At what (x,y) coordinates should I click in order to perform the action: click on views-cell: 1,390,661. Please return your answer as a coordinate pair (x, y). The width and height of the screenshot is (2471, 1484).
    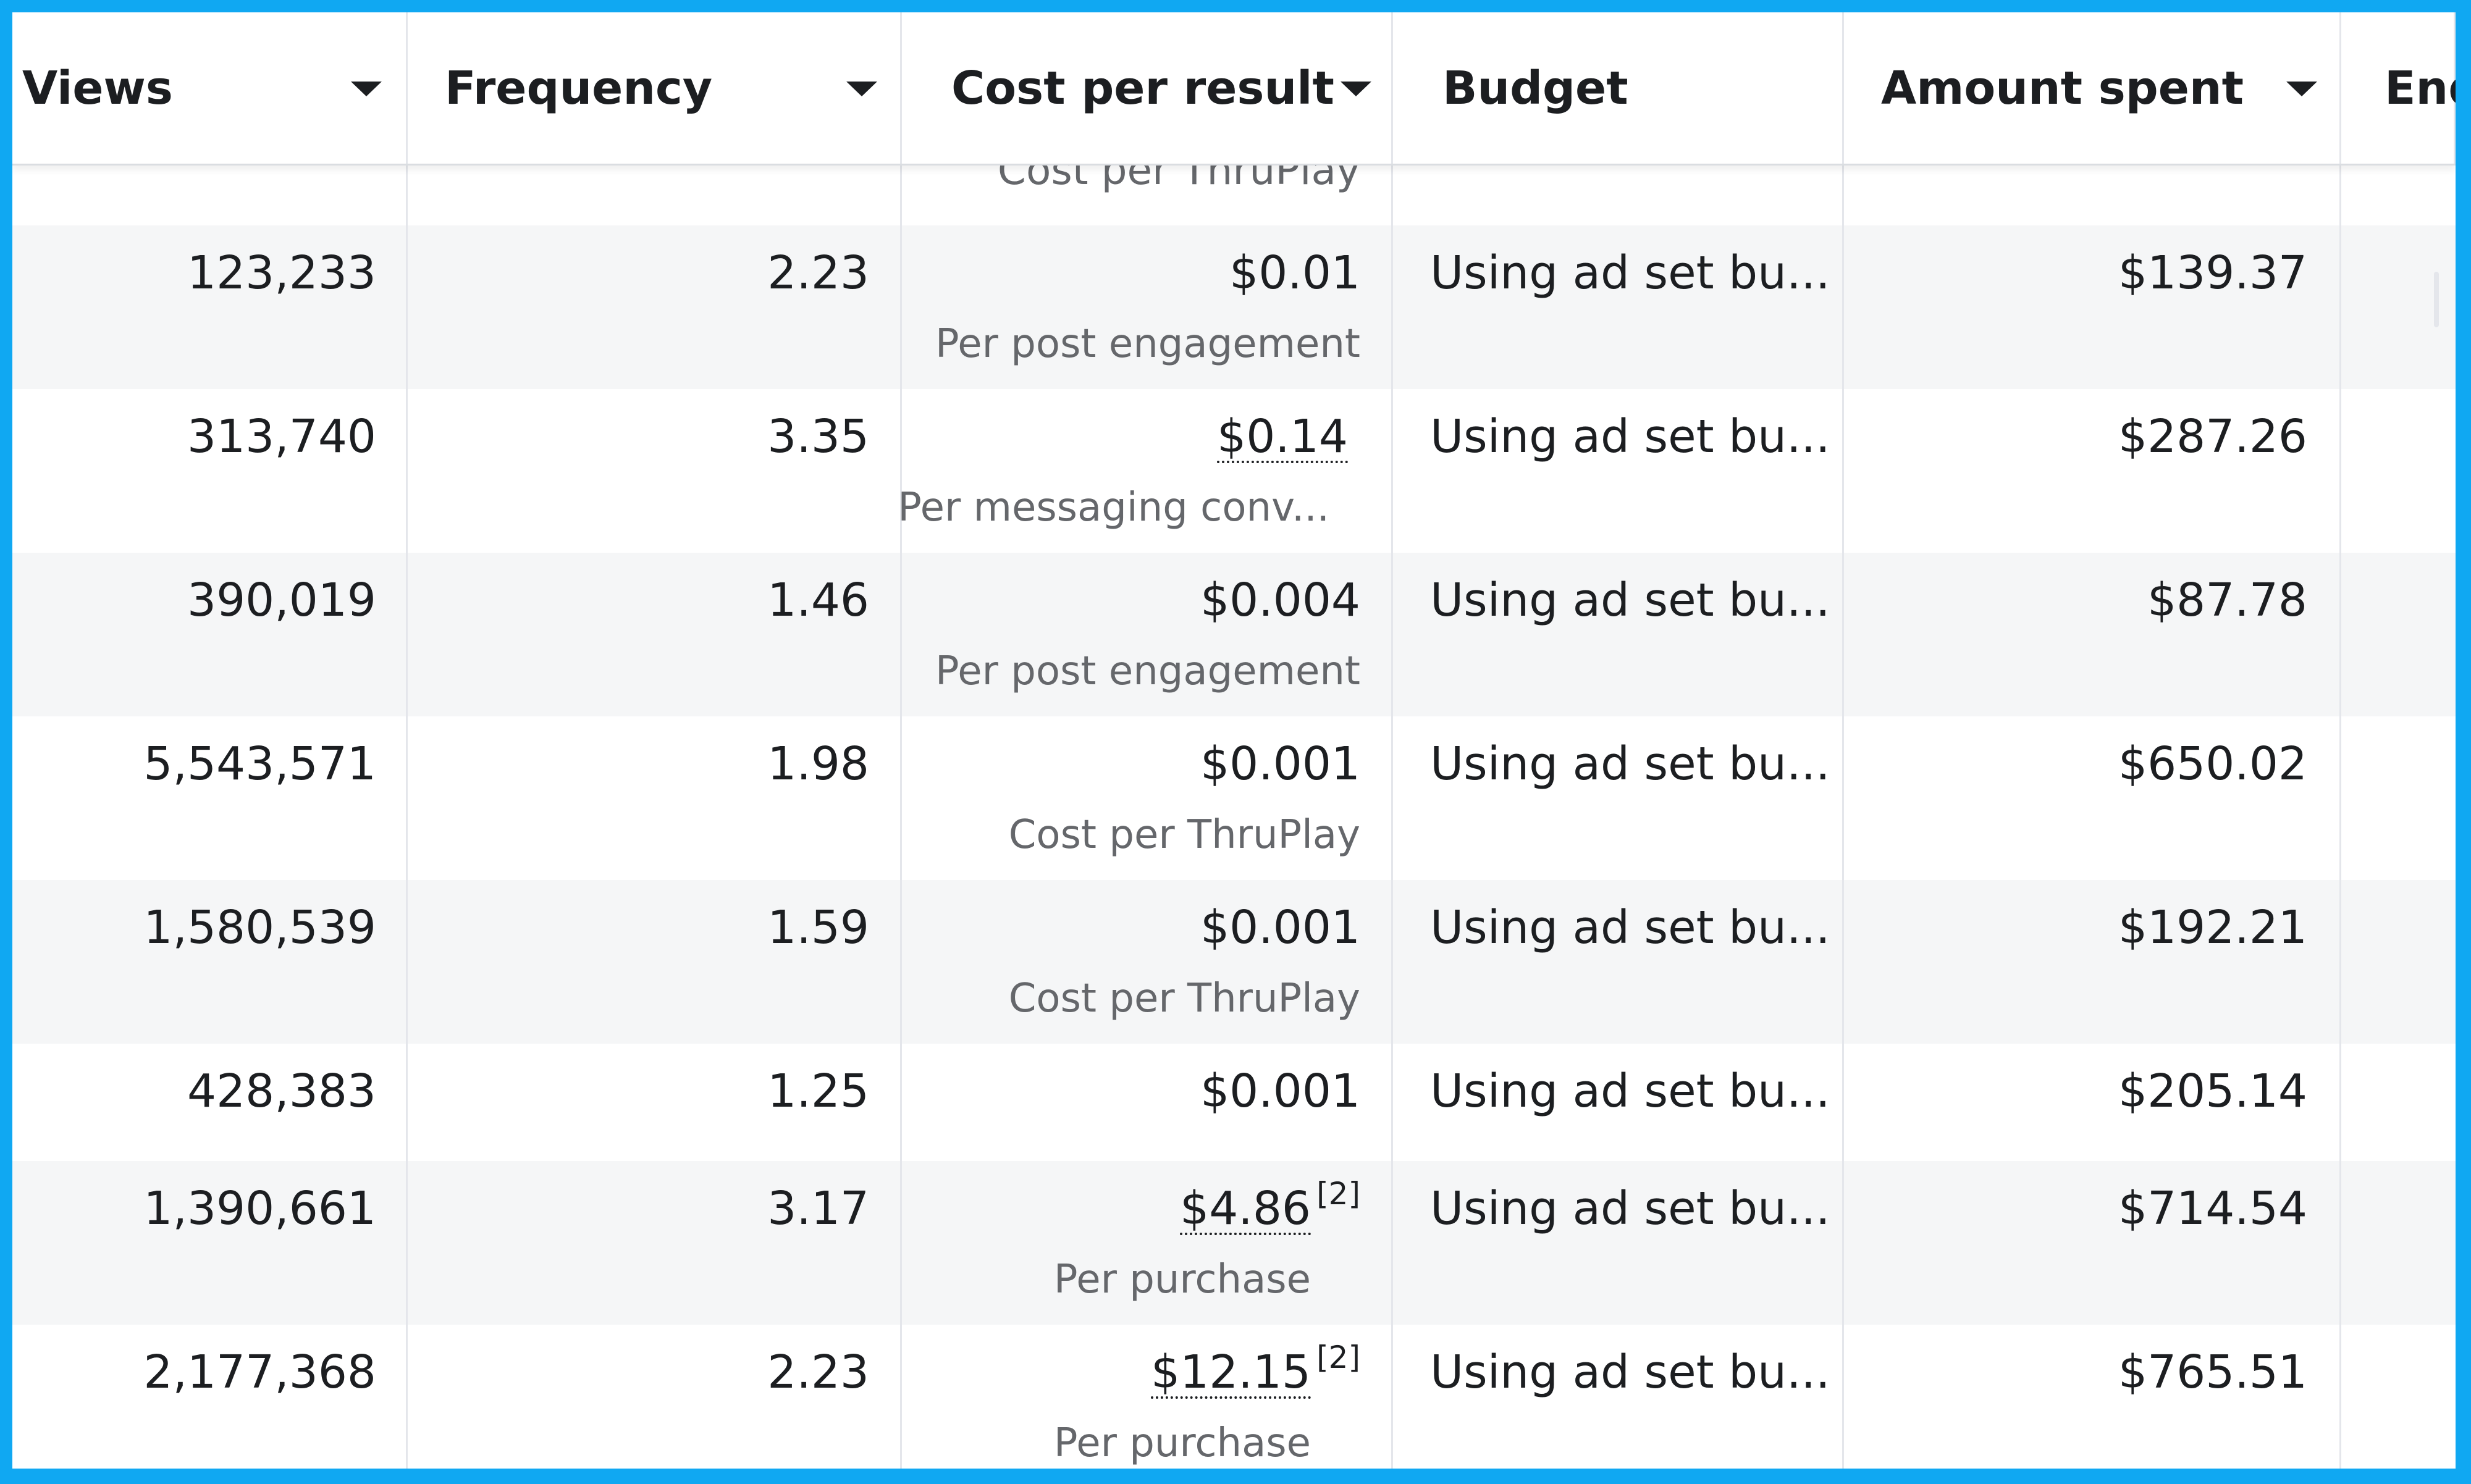
    Looking at the image, I should click on (210, 1243).